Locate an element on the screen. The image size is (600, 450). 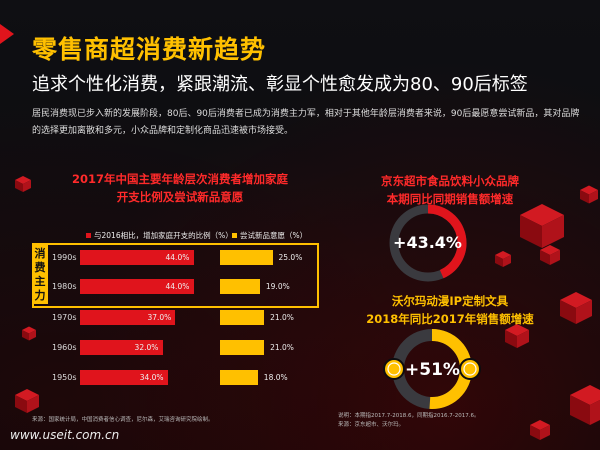
left-chart-title: 2017年中国主要年龄层次消费者增加家庭 开支比例及尝试新品意愿 is located at coordinates (180, 188).